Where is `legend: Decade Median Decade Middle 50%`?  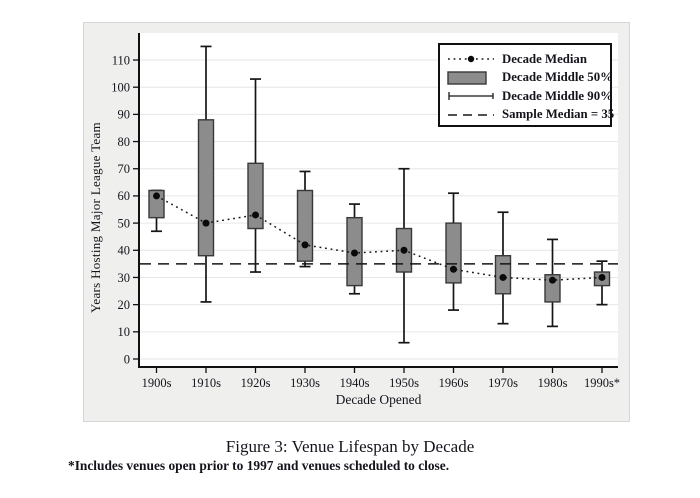
legend: Decade Median Decade Middle 50% is located at coordinates (526, 85).